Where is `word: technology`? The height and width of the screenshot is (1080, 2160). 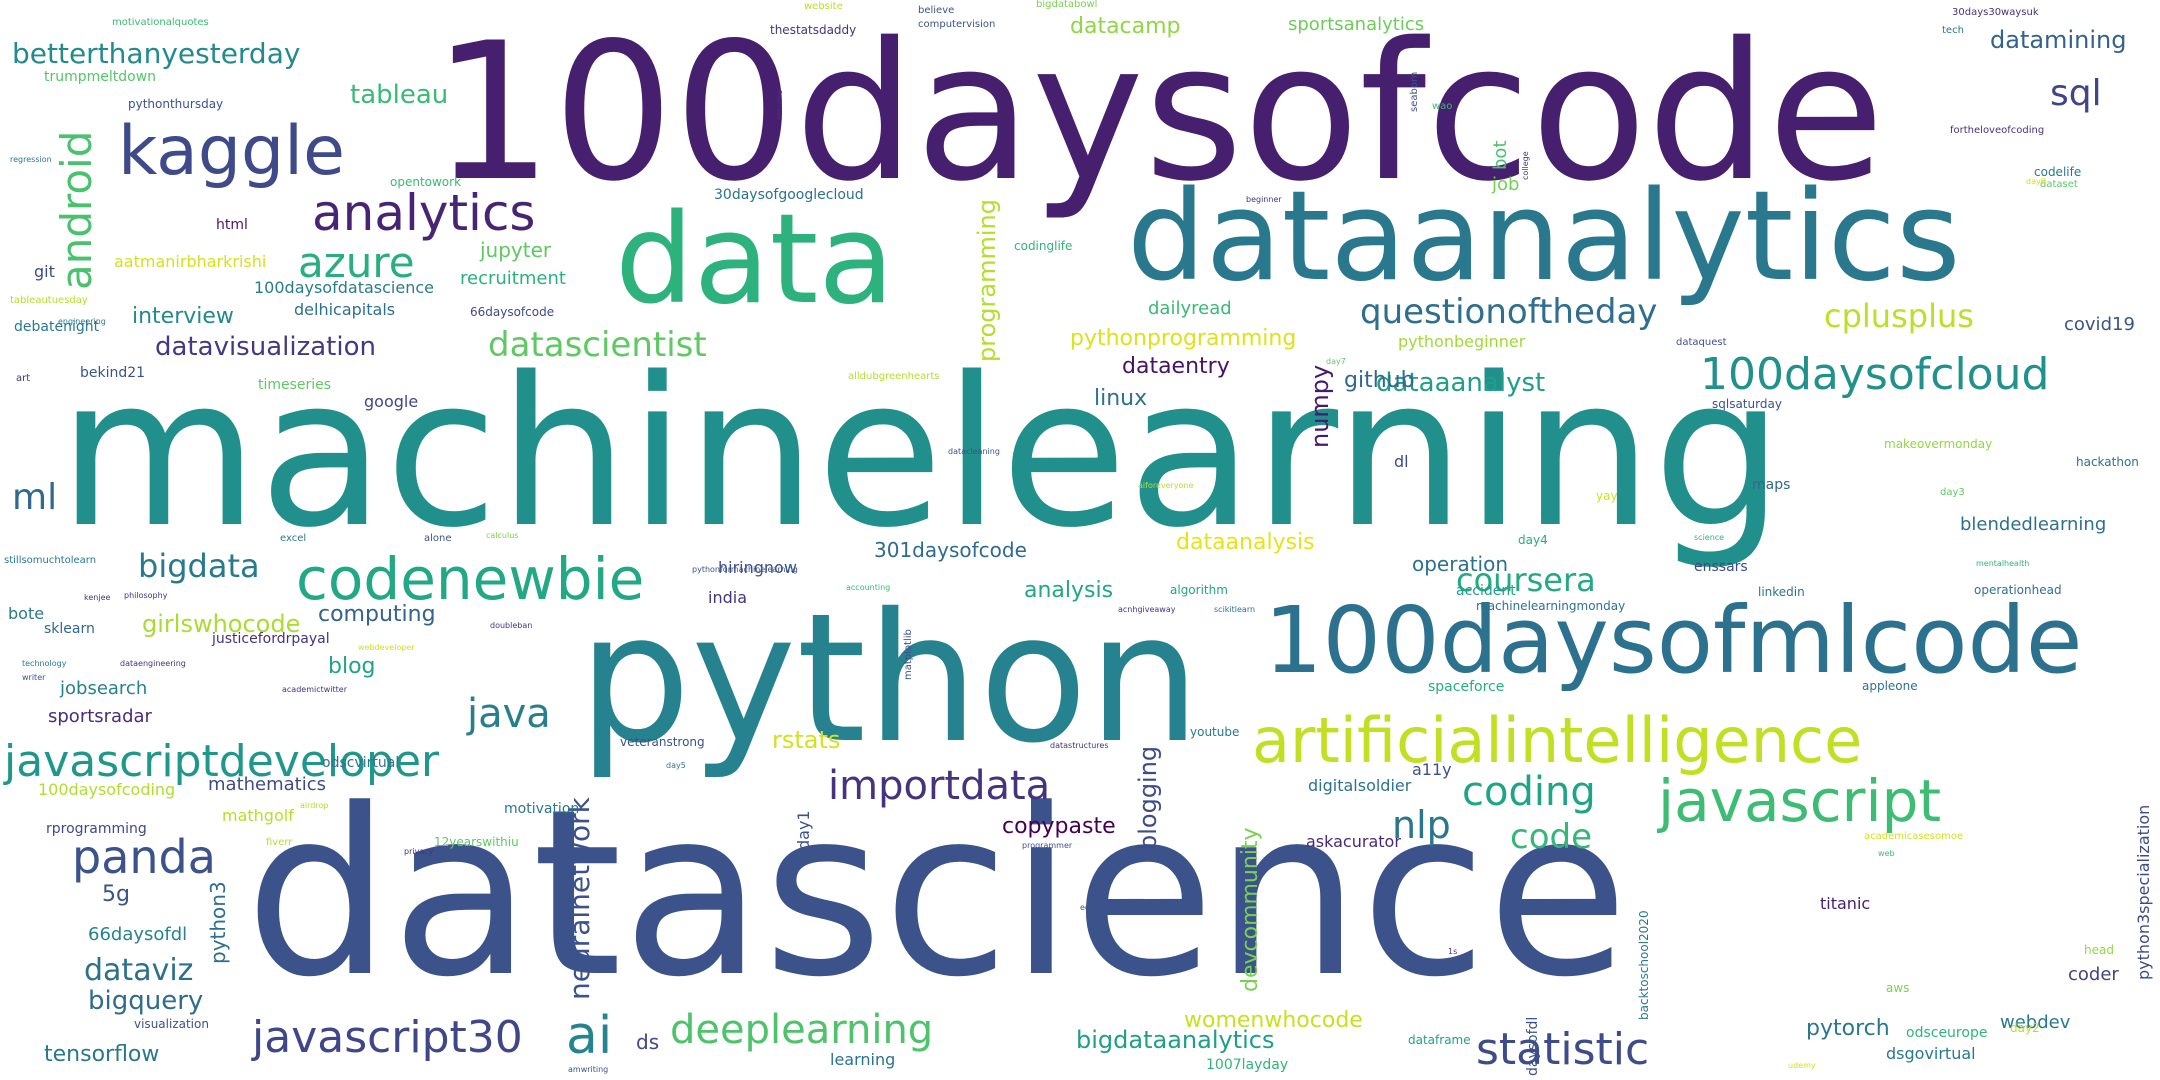
word: technology is located at coordinates (44, 663).